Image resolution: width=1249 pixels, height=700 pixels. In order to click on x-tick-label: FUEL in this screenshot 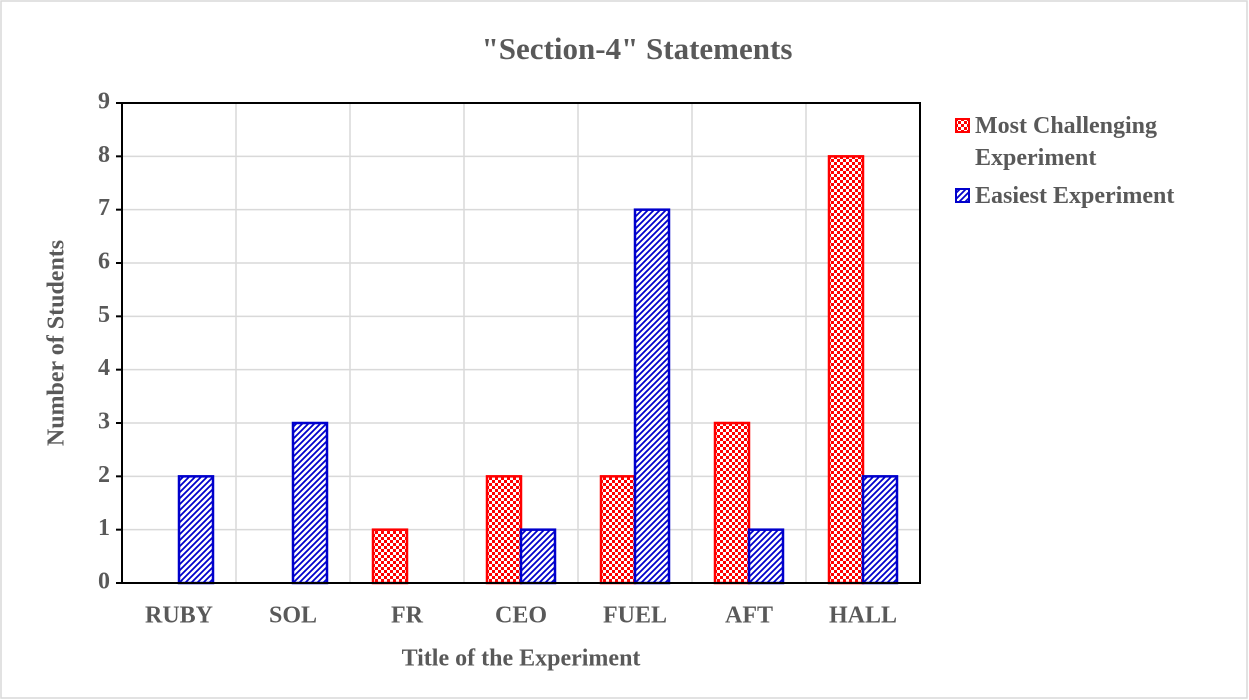, I will do `click(635, 616)`.